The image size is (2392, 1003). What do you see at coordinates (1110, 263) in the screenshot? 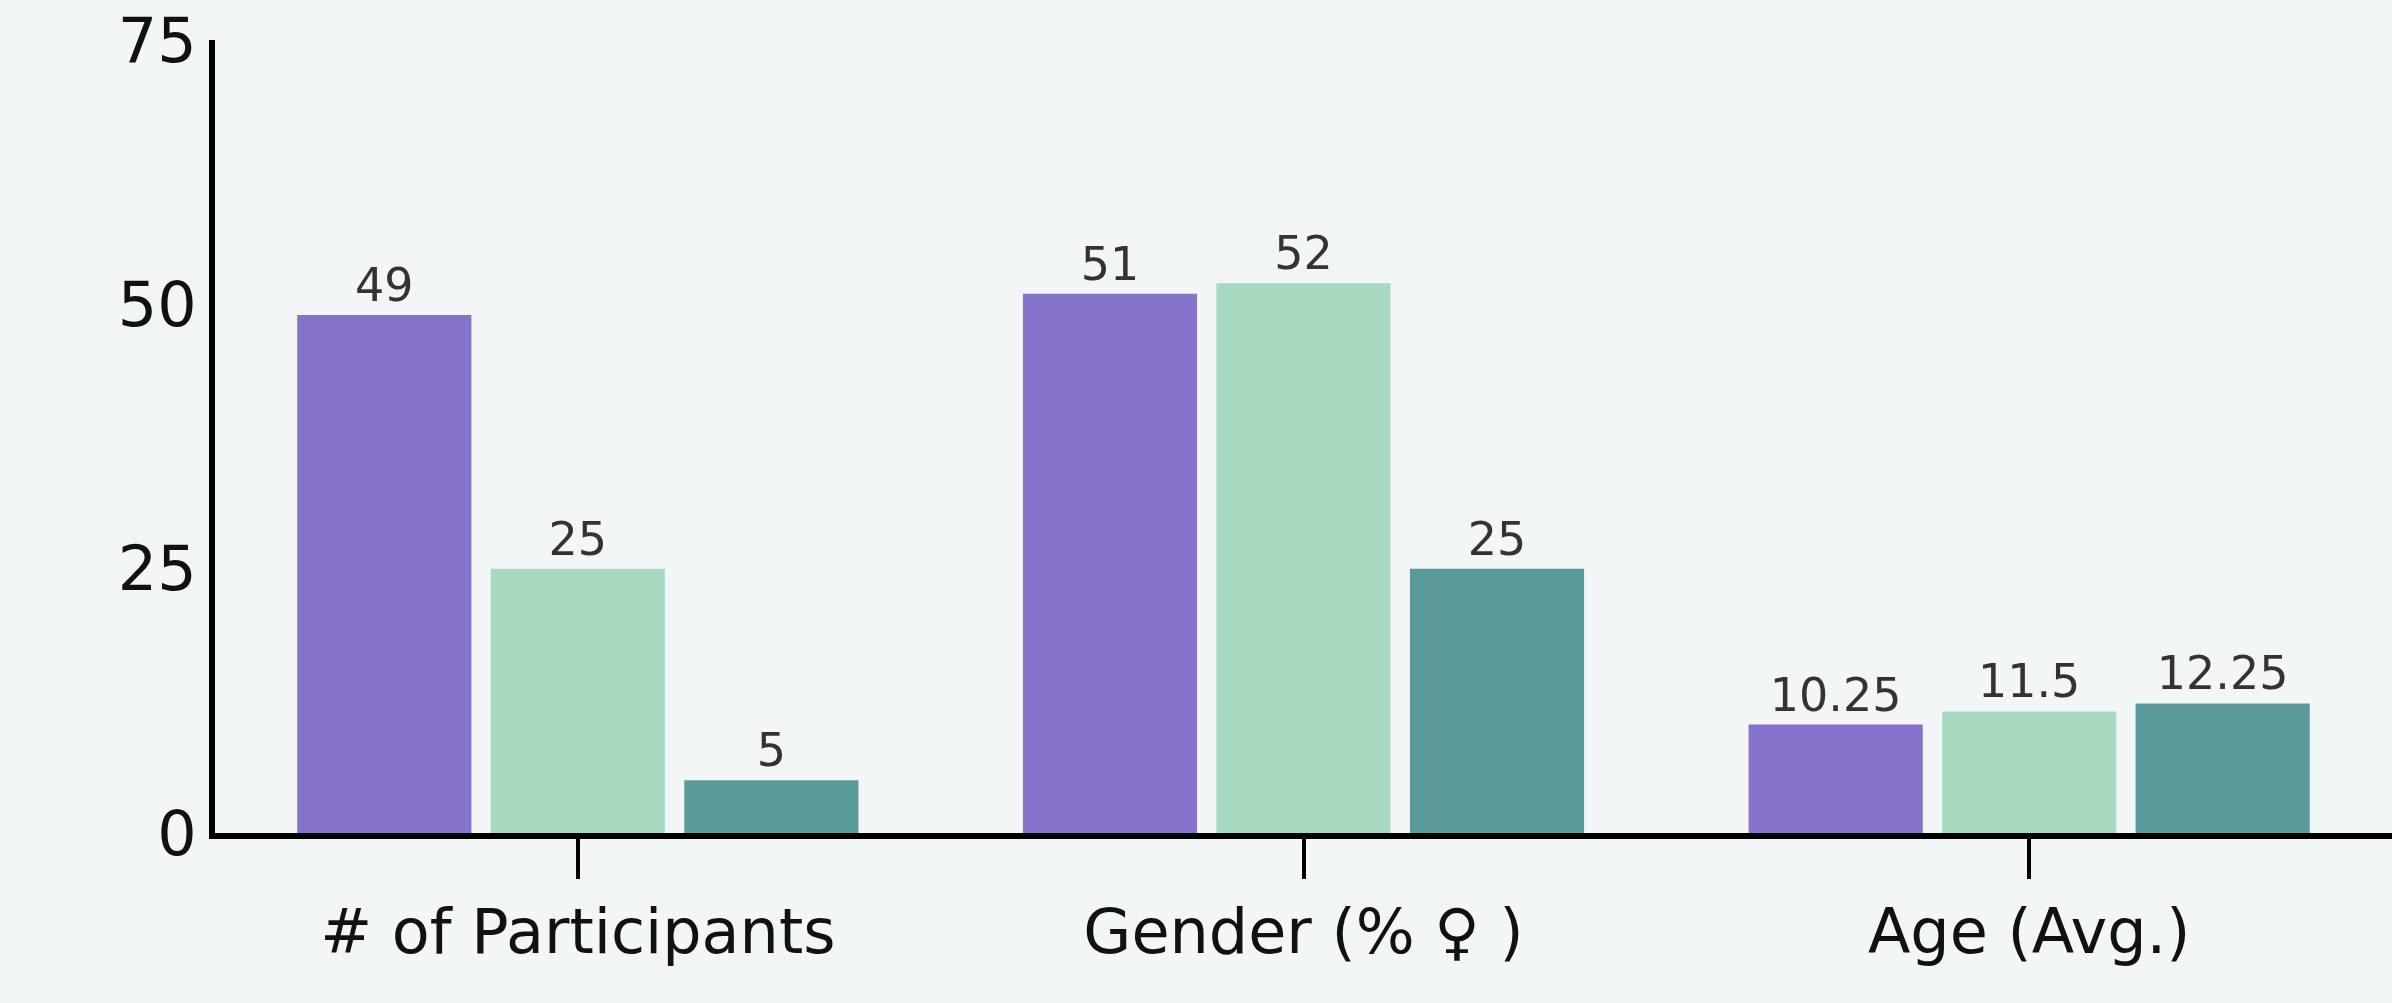
I see `data-label: 51` at bounding box center [1110, 263].